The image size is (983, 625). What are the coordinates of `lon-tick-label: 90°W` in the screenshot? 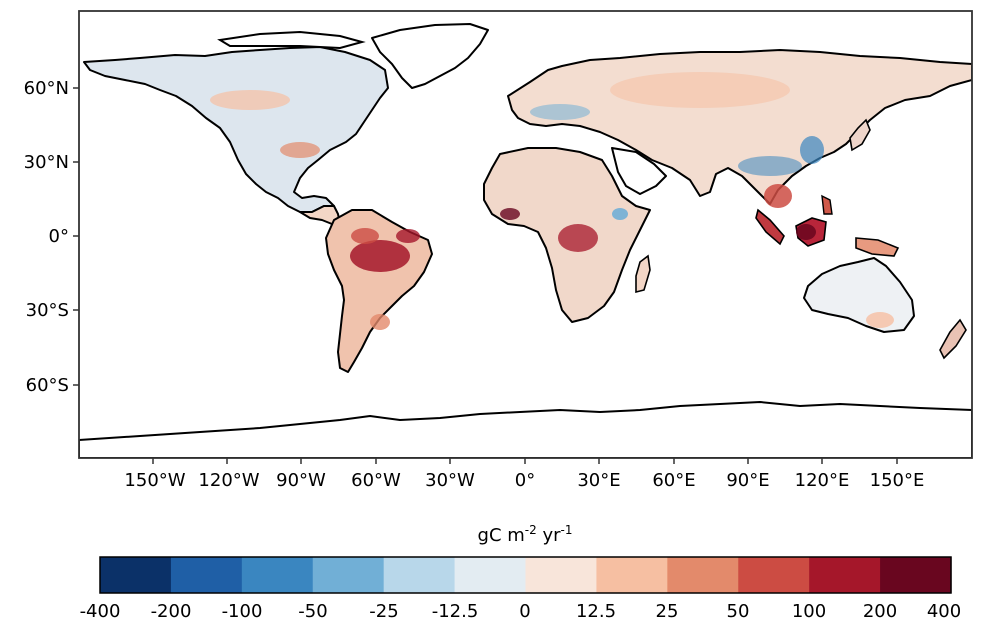 It's located at (301, 480).